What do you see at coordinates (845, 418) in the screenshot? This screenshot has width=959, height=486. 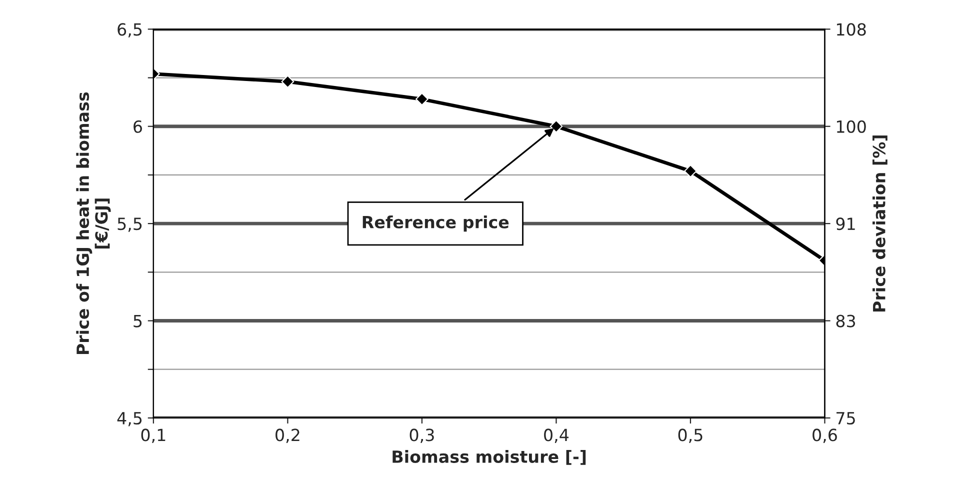 I see `y2-tick-label: 75` at bounding box center [845, 418].